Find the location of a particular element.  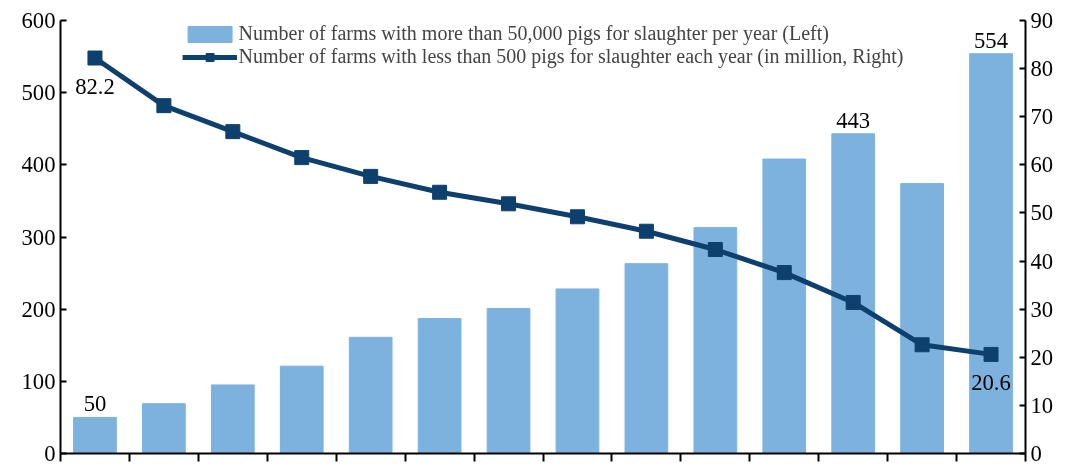

data-label: 50 is located at coordinates (95, 404).